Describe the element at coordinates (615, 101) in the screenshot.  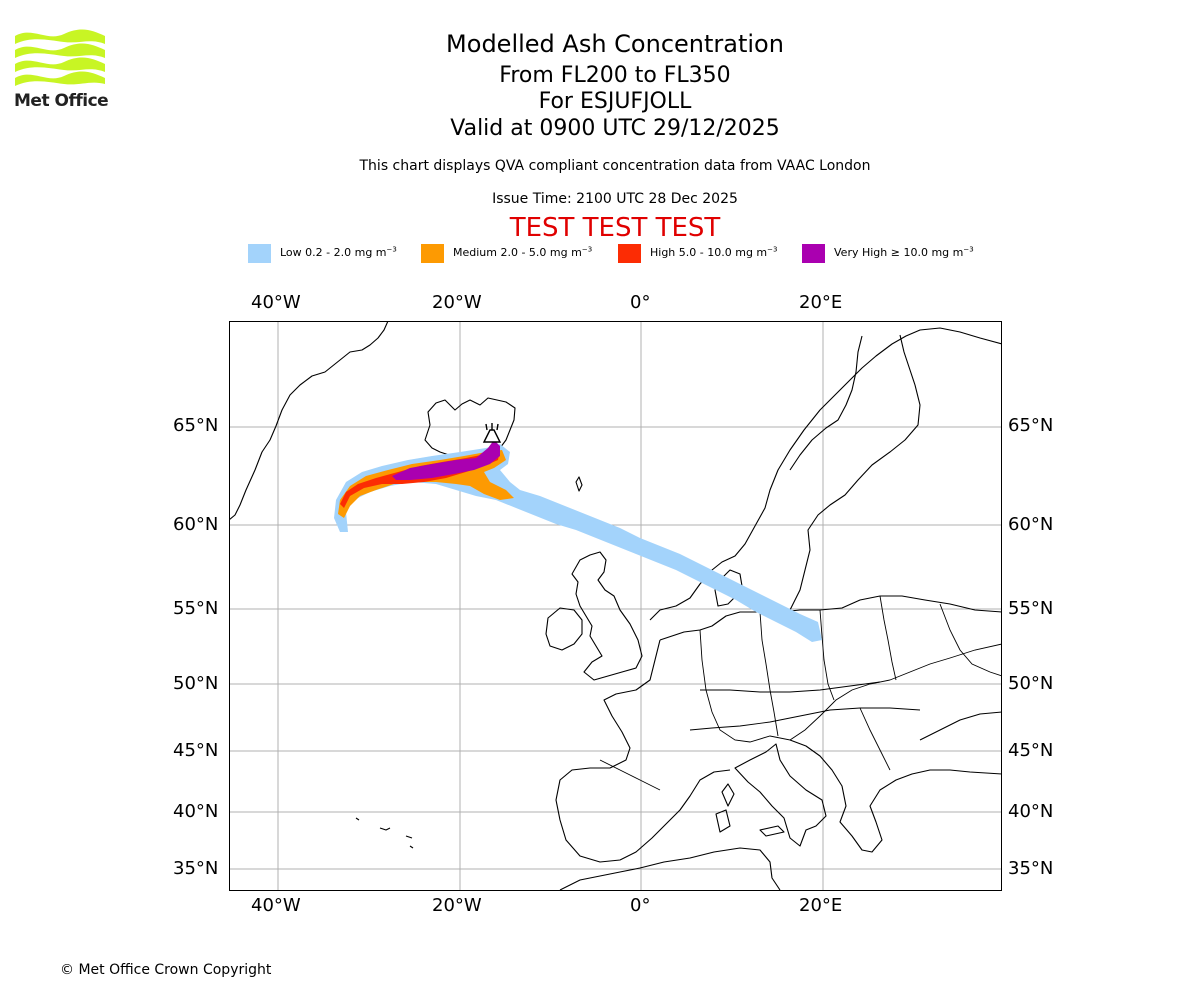
I see `volcano-name: For ESJUFJOLL` at that location.